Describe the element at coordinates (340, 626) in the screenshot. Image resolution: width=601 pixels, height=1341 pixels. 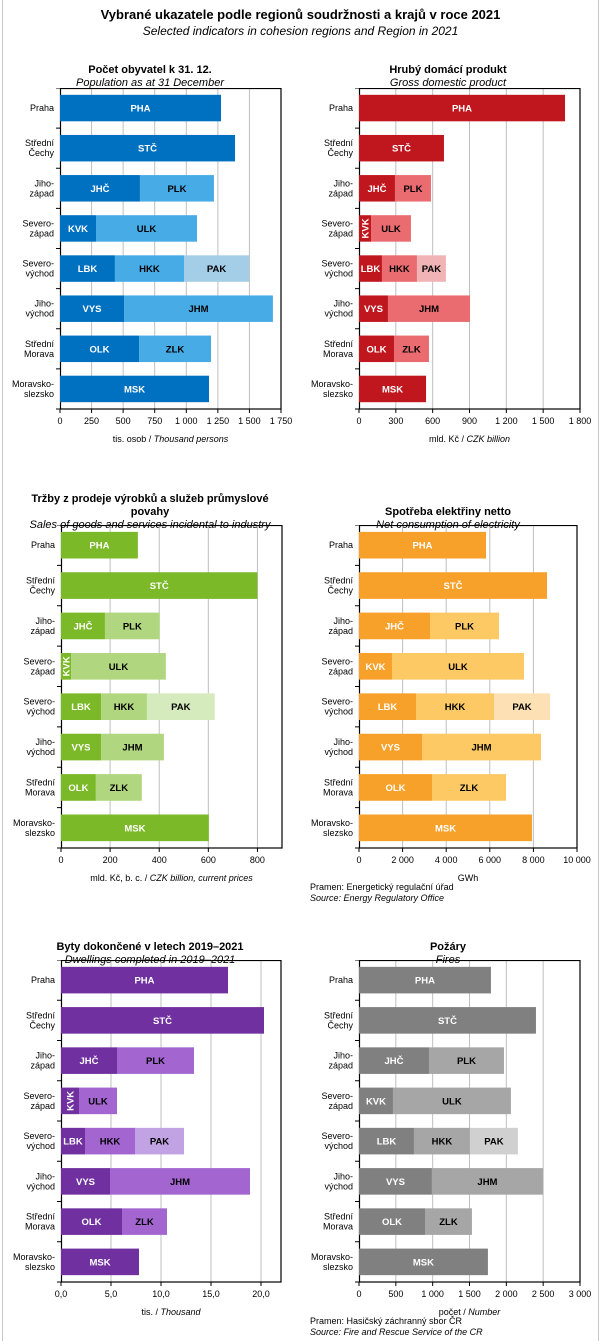
I see `category-label: Jiho-západ` at that location.